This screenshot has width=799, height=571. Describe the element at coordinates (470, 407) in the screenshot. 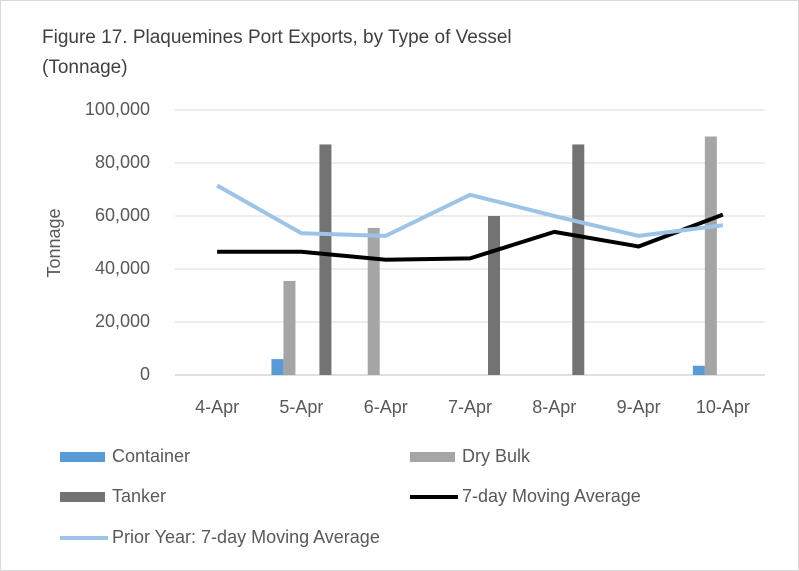

I see `x-tick-label: 7-Apr` at that location.